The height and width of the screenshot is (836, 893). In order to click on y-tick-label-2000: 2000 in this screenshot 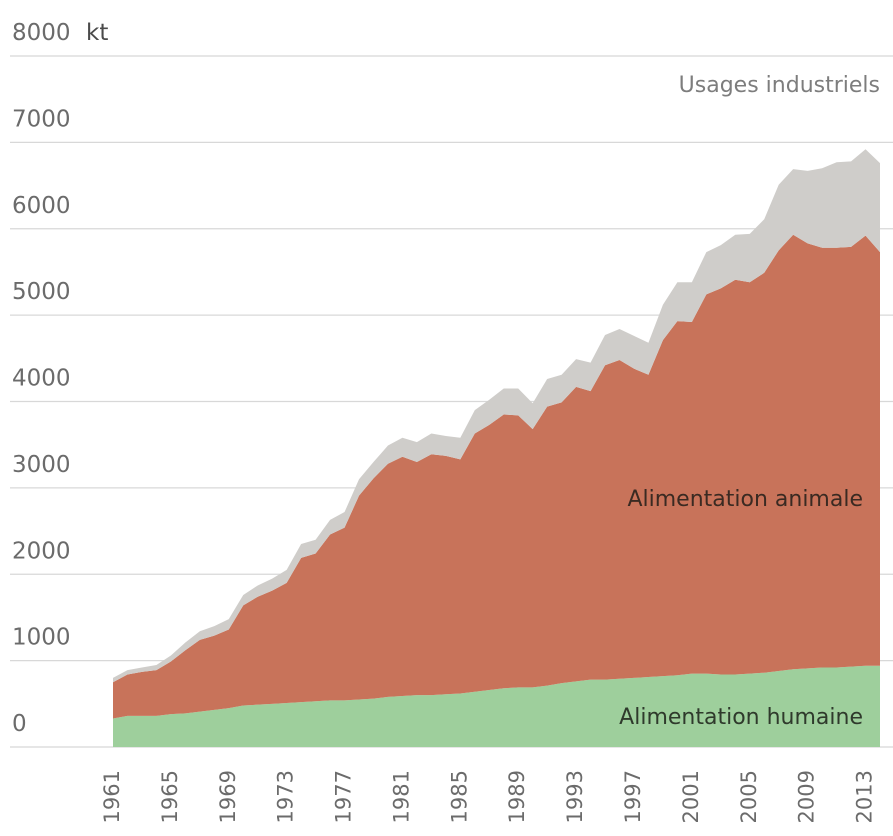, I will do `click(41, 551)`.